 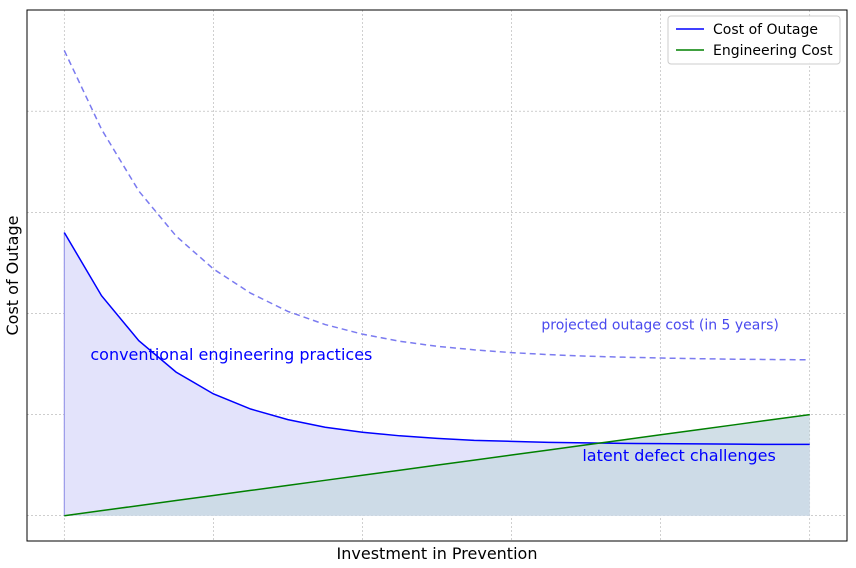 What do you see at coordinates (678, 455) in the screenshot?
I see `annotation-label: latent defect challenges` at bounding box center [678, 455].